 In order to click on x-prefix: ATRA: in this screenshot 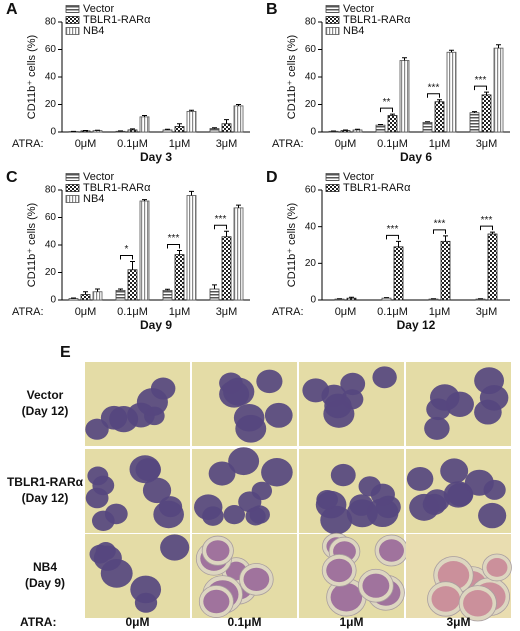, I will do `click(28, 144)`.